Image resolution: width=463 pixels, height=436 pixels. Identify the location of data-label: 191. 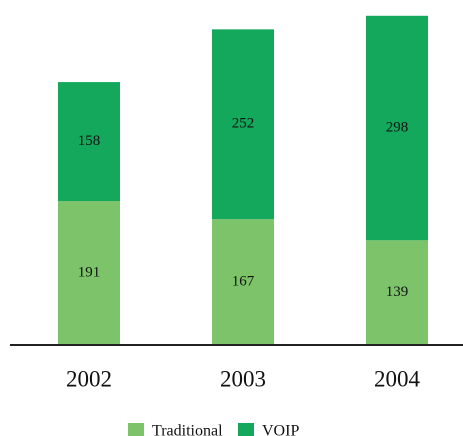
(89, 272).